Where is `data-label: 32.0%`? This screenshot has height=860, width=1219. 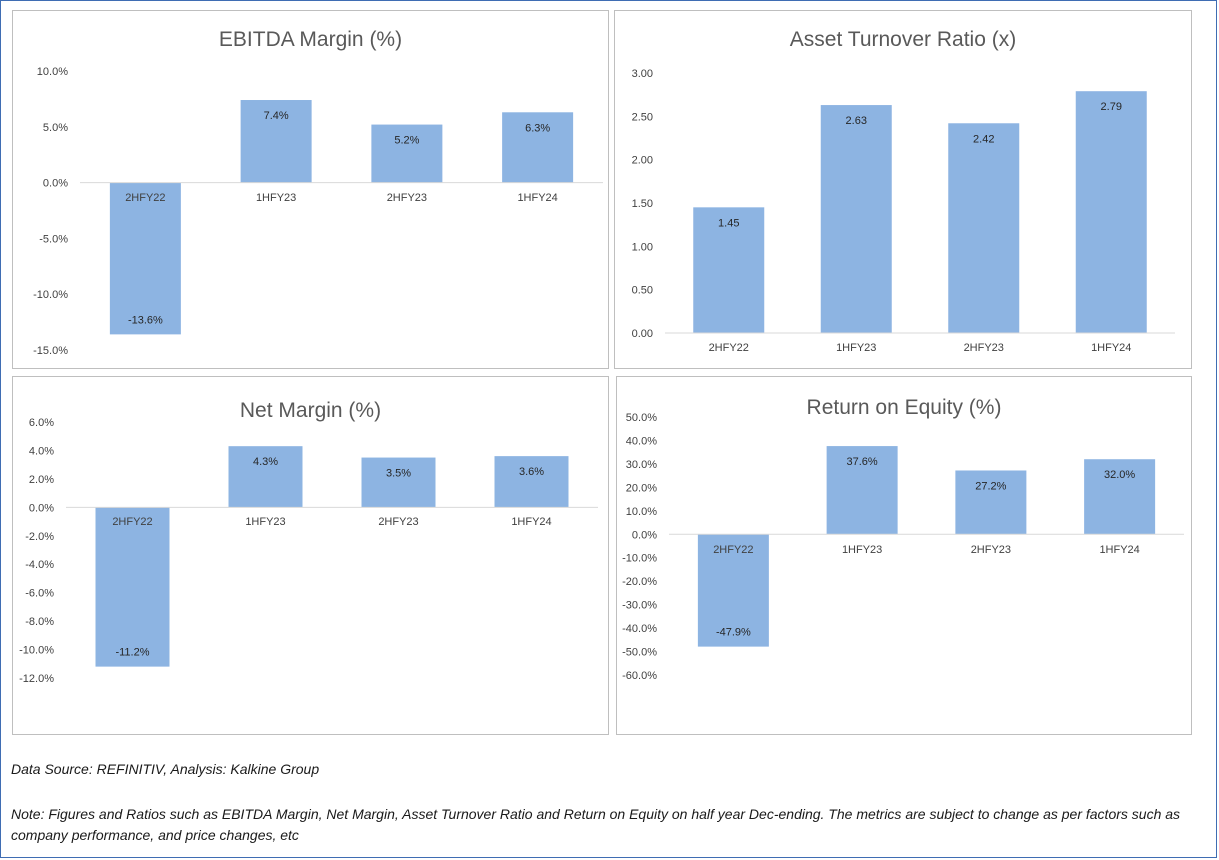 data-label: 32.0% is located at coordinates (1119, 475).